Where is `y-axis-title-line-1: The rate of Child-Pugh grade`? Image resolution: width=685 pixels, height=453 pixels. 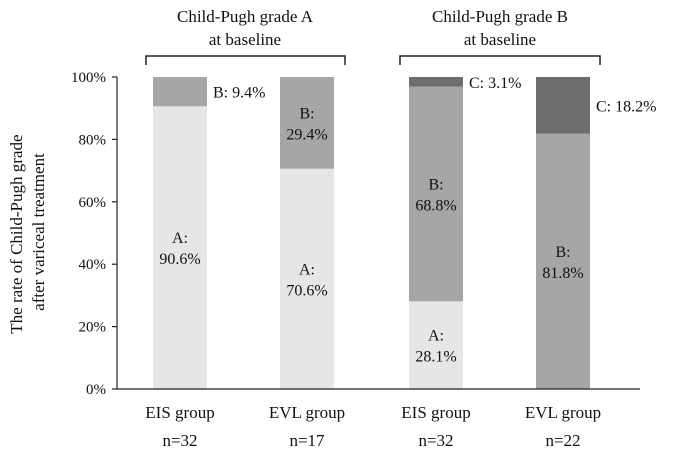 y-axis-title-line-1: The rate of Child-Pugh grade is located at coordinates (16, 234).